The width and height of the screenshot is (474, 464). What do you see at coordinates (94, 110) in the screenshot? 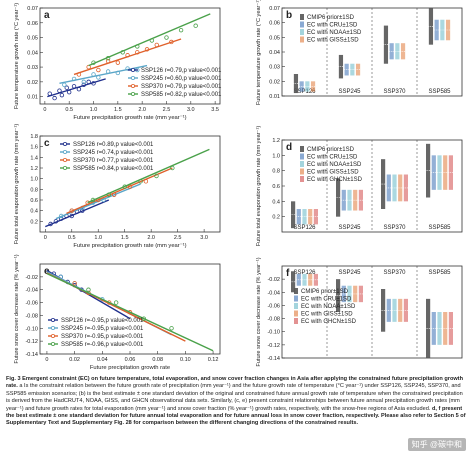
I see `xtick-label-a: 1.0` at bounding box center [94, 110].